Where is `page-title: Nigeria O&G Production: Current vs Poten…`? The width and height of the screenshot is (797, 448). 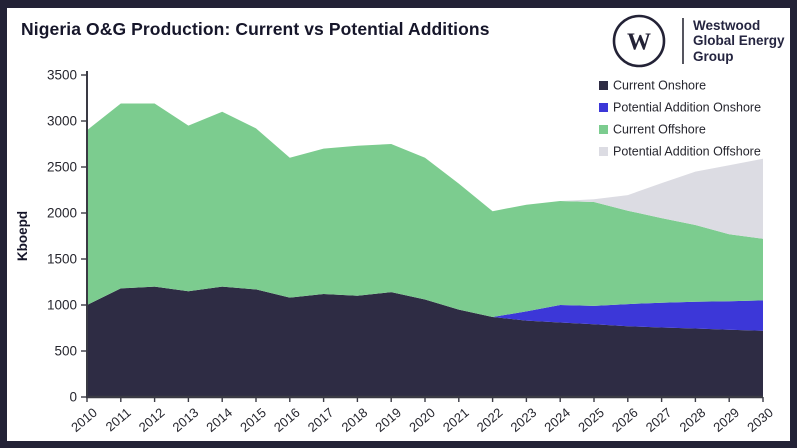
page-title: Nigeria O&G Production: Current vs Poten… is located at coordinates (255, 29).